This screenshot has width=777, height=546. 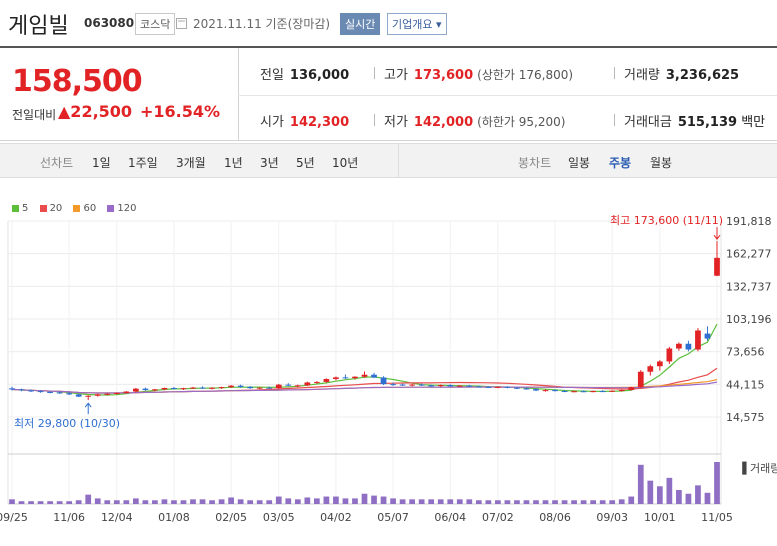 What do you see at coordinates (364, 380) in the screenshot?
I see `ma20-line` at bounding box center [364, 380].